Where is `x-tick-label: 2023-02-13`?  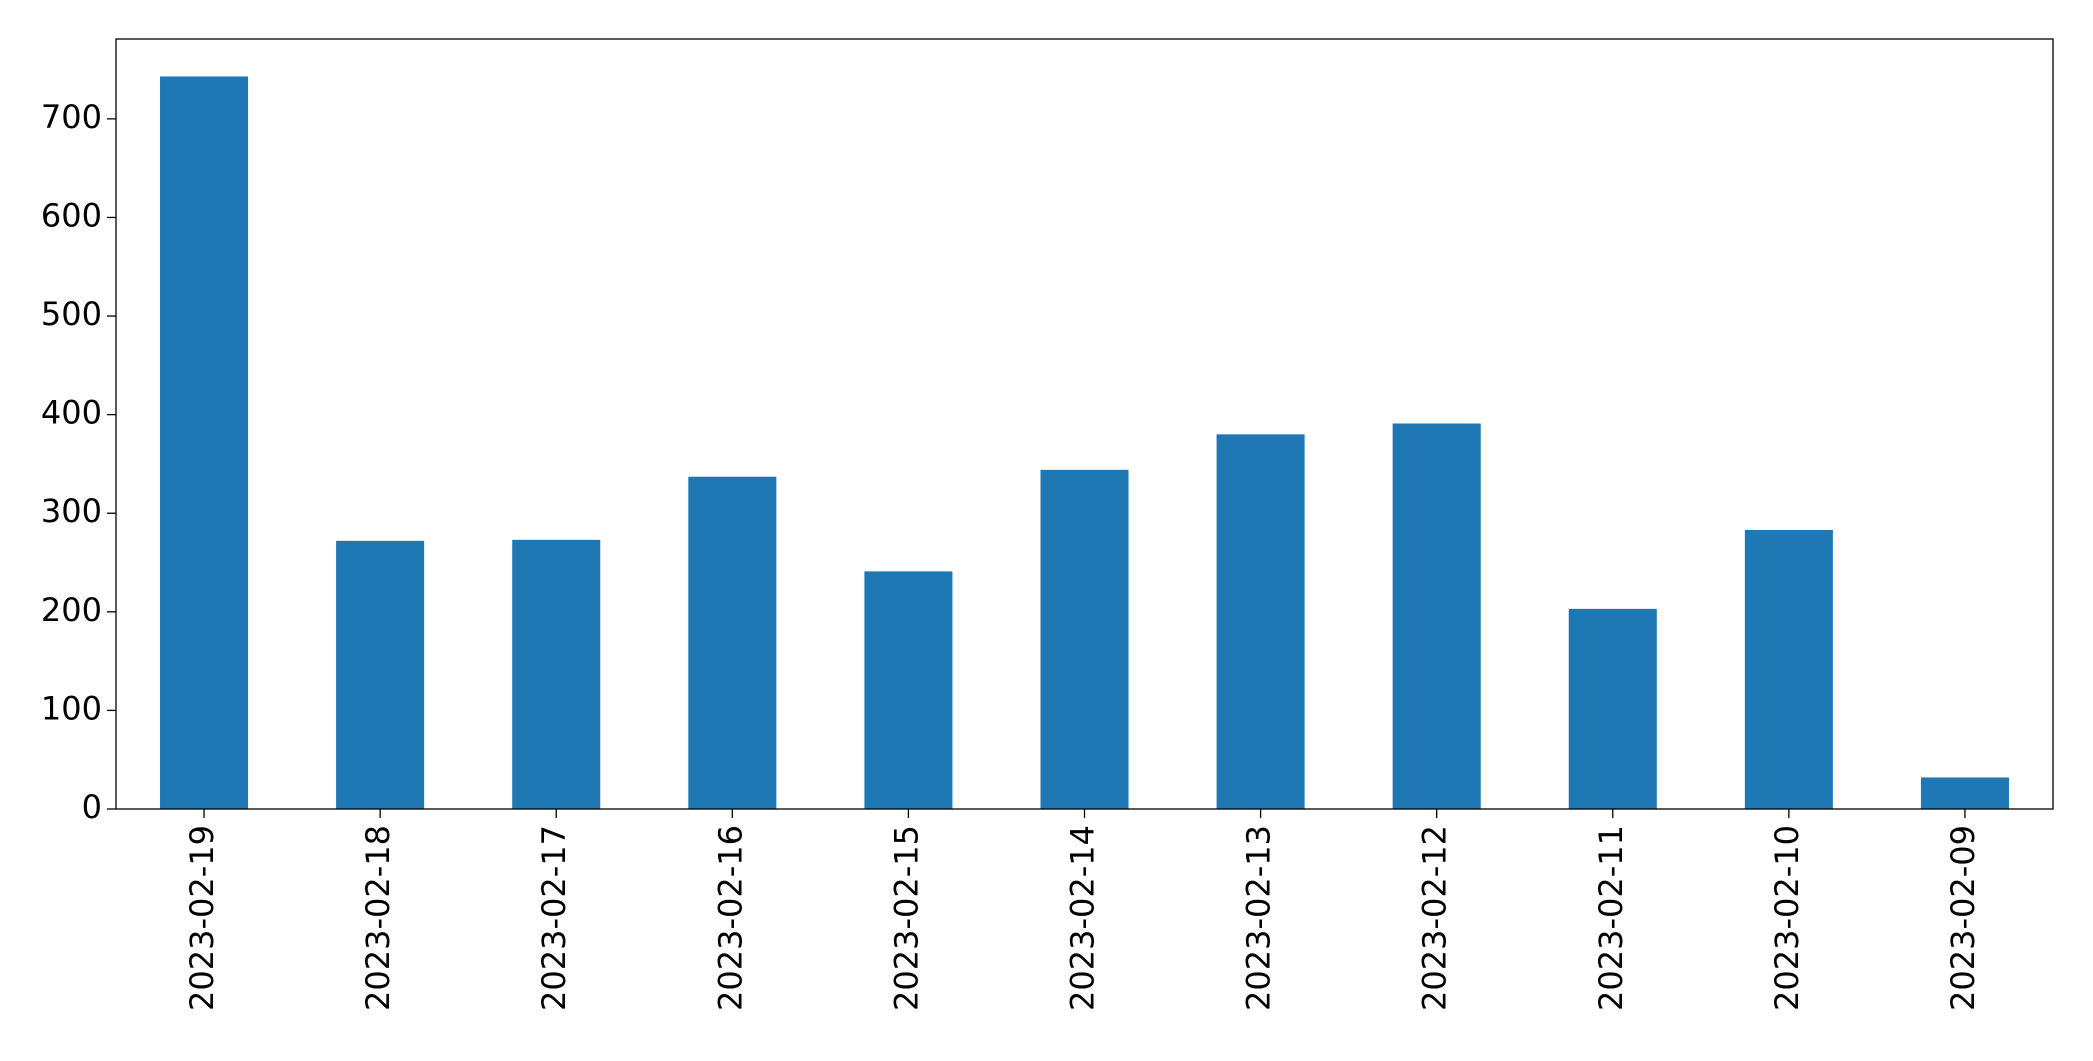
x-tick-label: 2023-02-13 is located at coordinates (1259, 918).